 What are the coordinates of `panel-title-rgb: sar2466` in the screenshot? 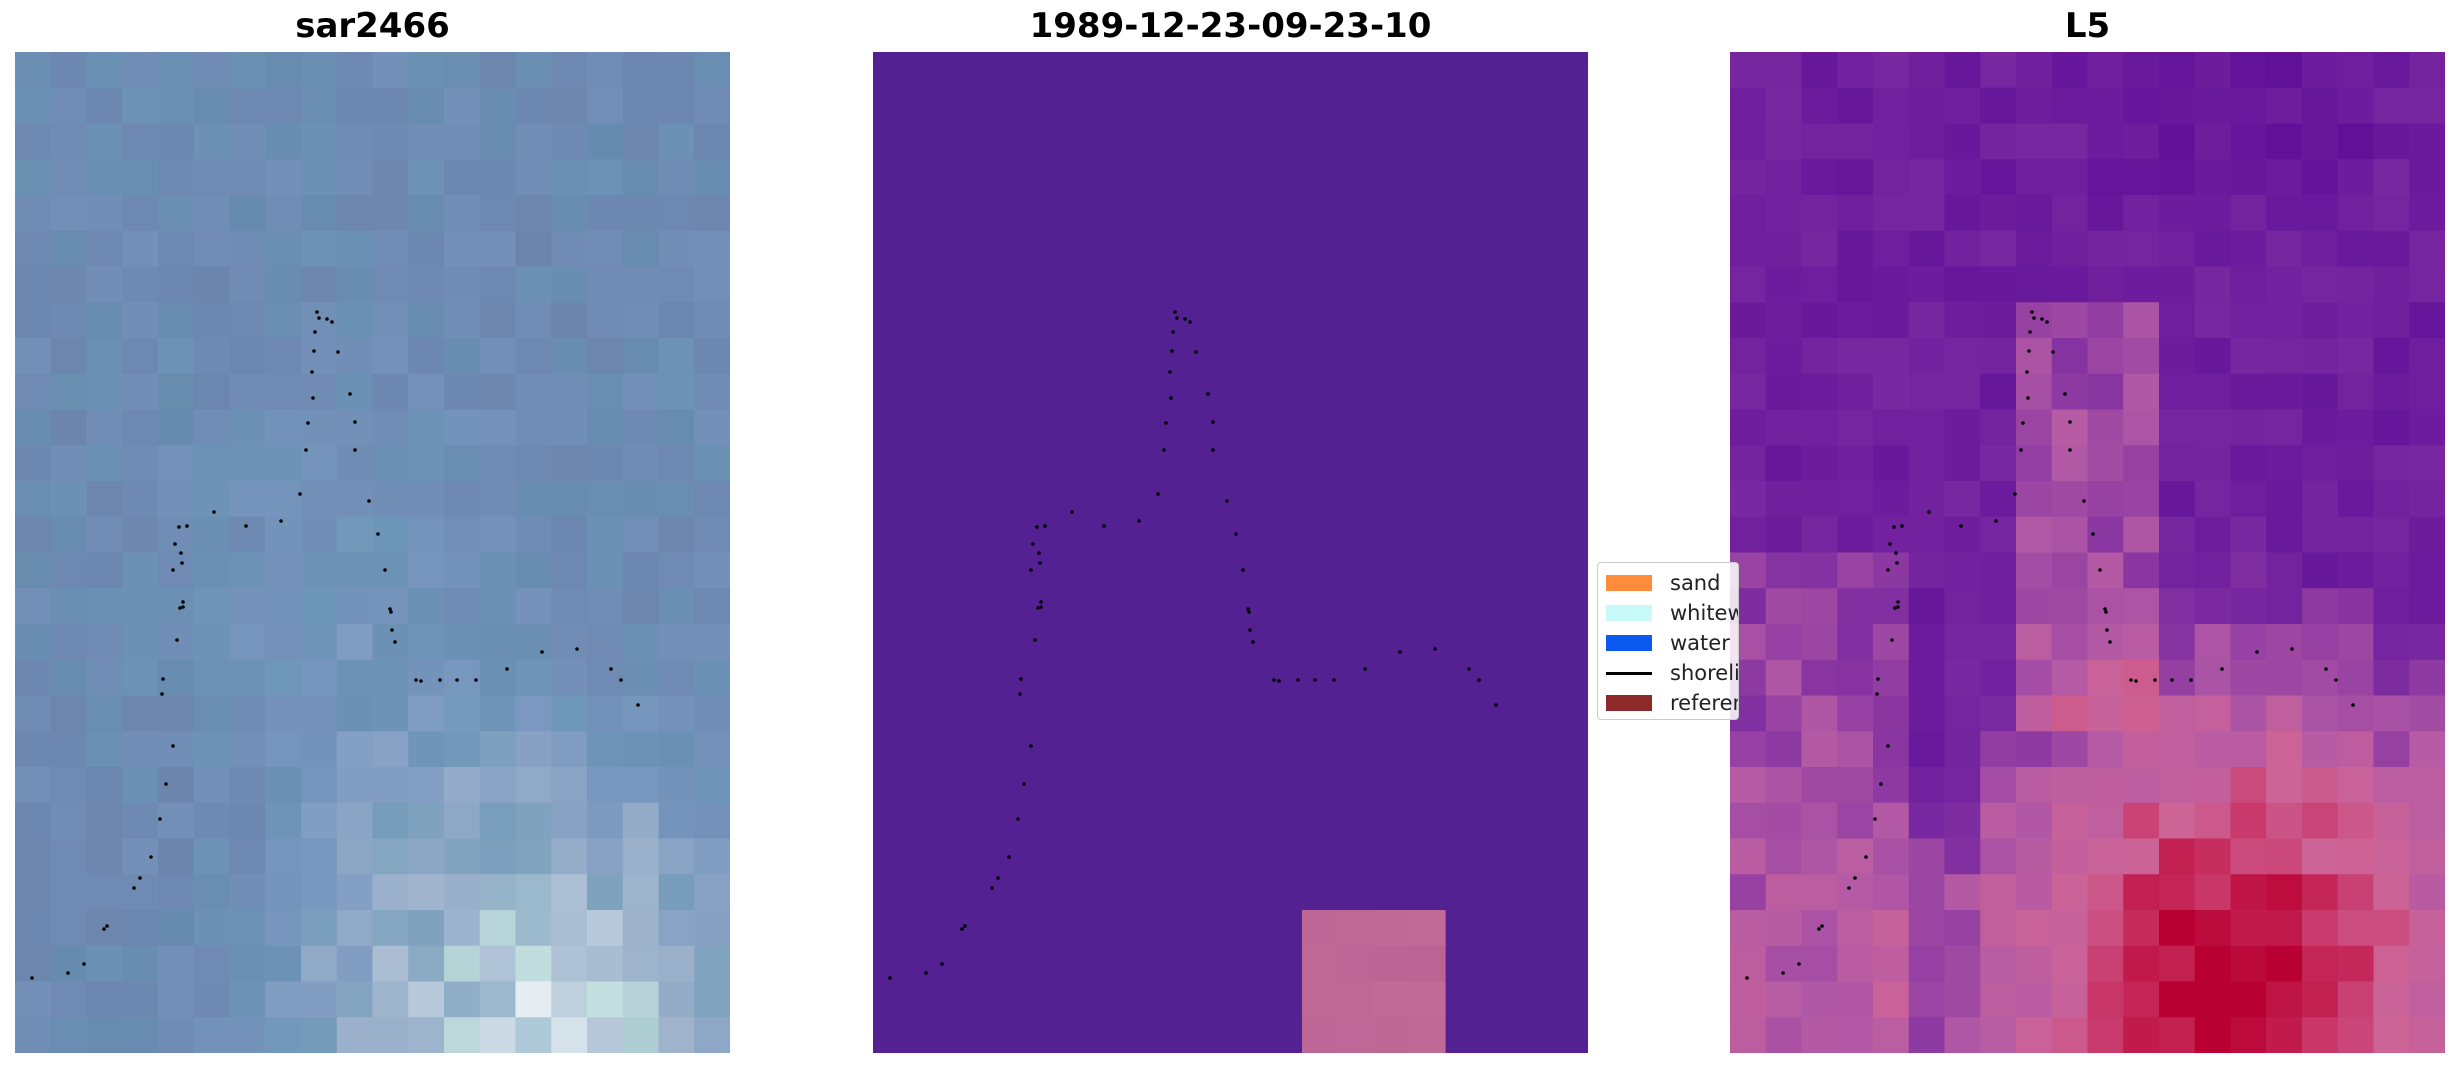 It's located at (372, 26).